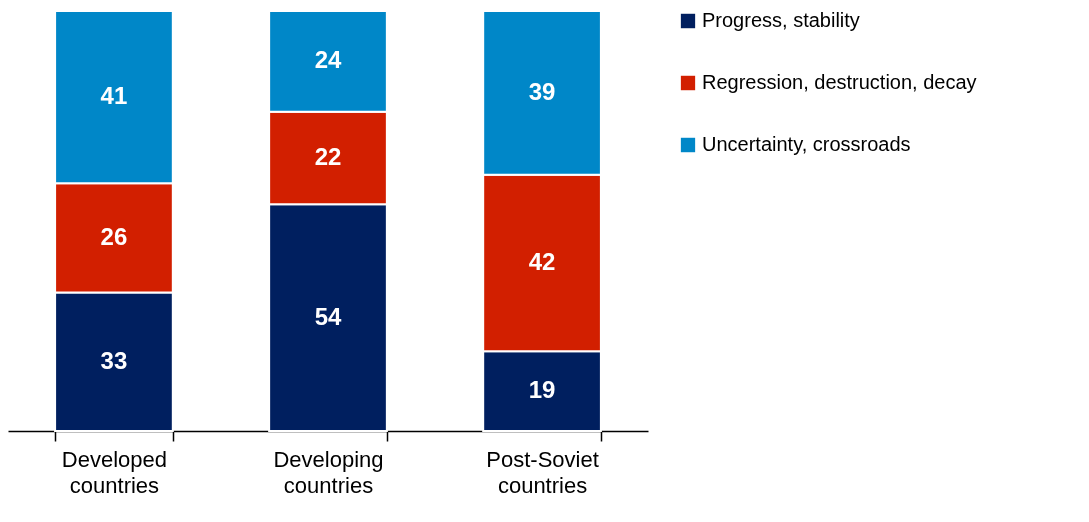  Describe the element at coordinates (839, 82) in the screenshot. I see `legend-label: Regression, destruction, decay` at that location.